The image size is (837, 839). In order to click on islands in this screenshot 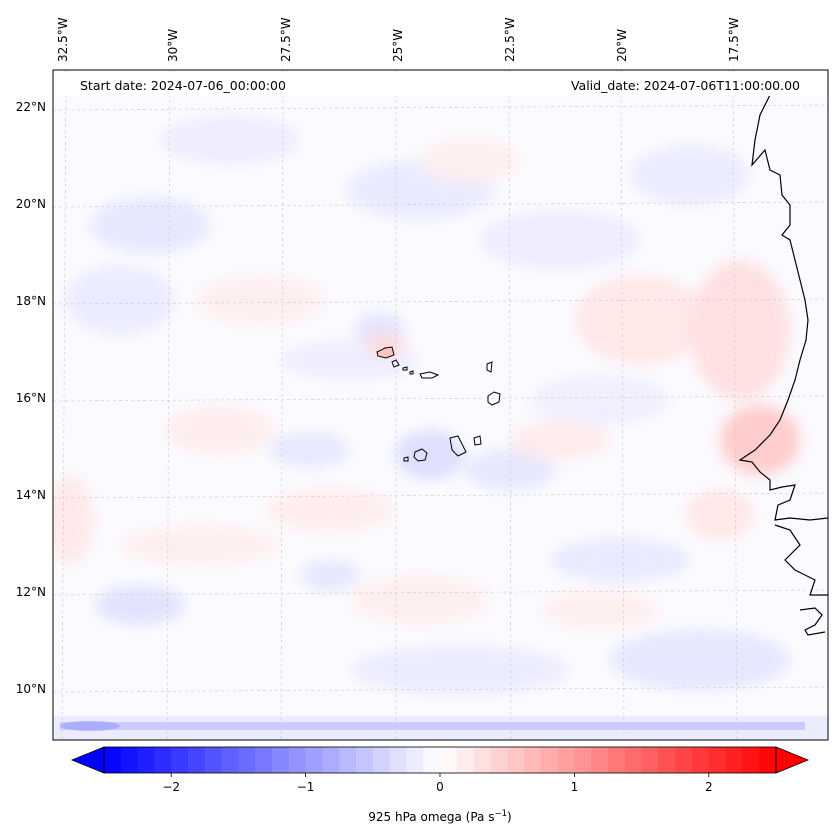, I will do `click(438, 404)`.